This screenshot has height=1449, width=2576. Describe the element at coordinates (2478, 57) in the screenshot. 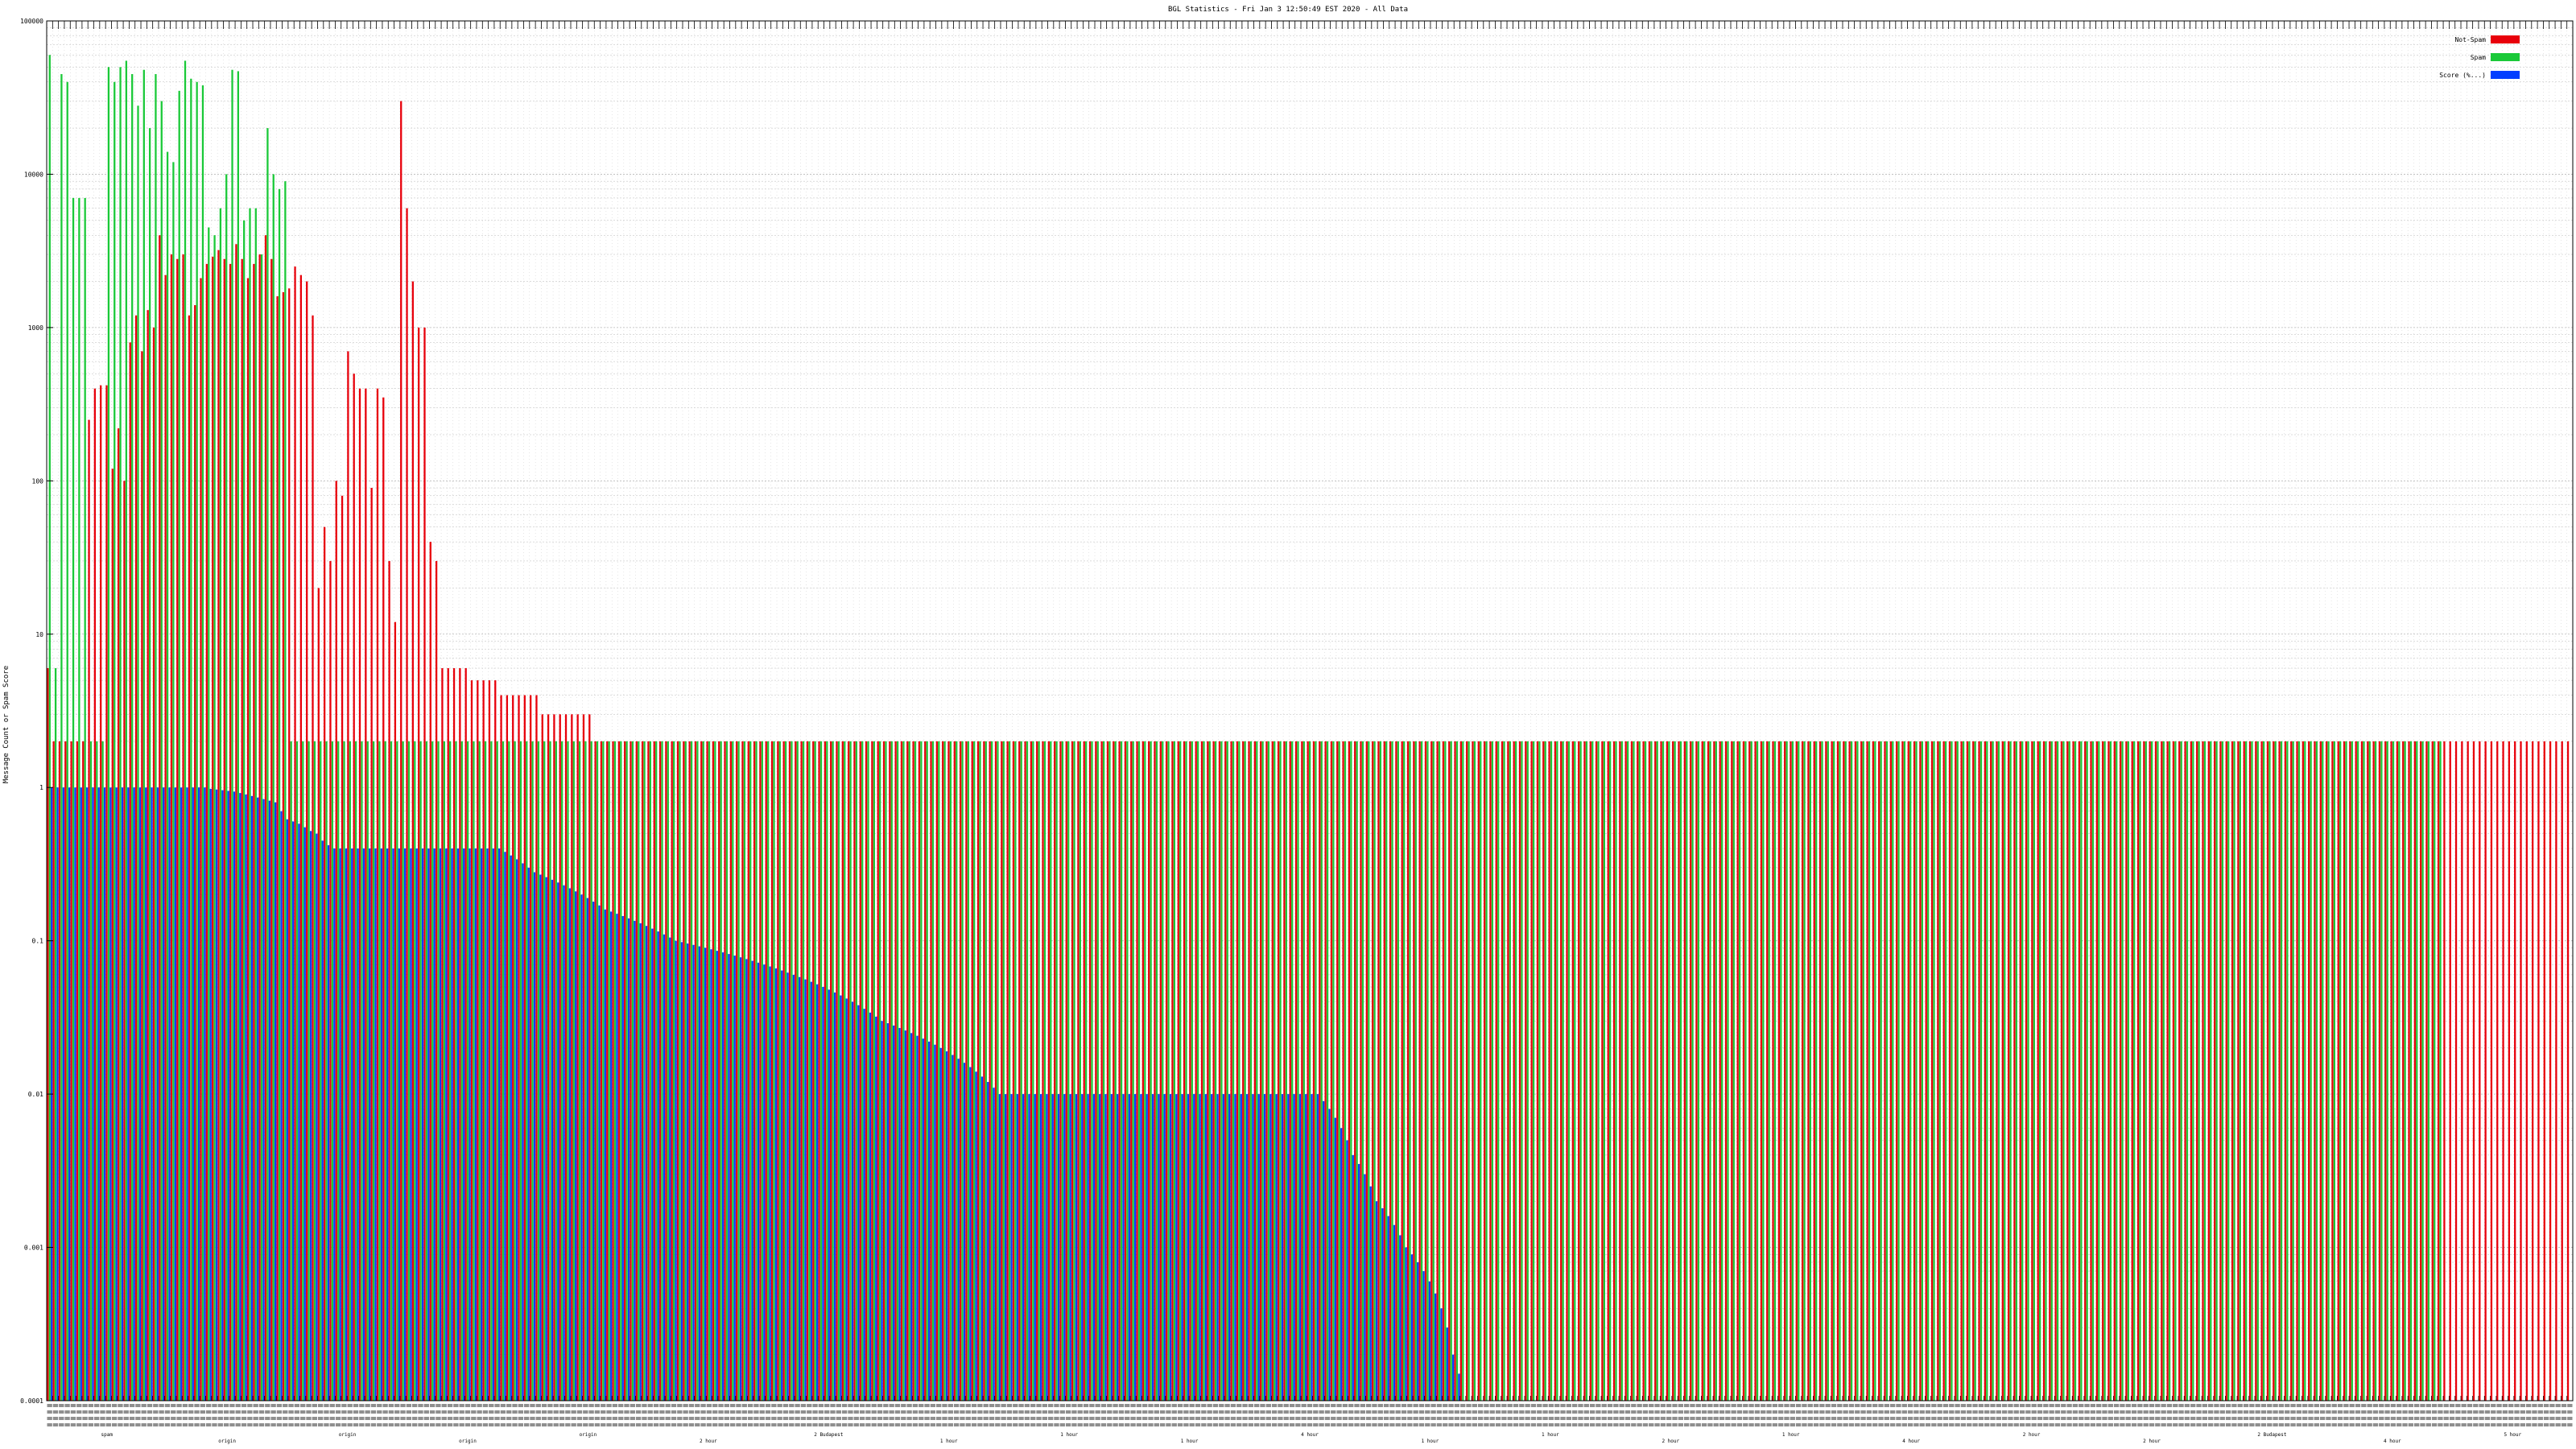

I see `legend-label: Spam` at that location.